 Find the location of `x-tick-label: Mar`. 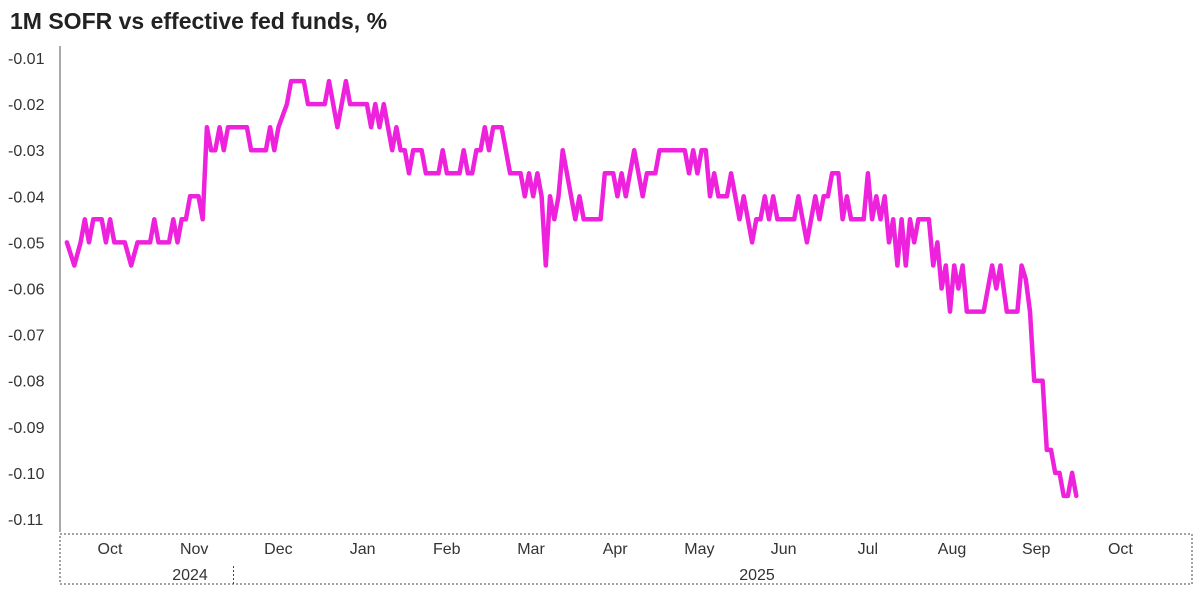

x-tick-label: Mar is located at coordinates (531, 549).